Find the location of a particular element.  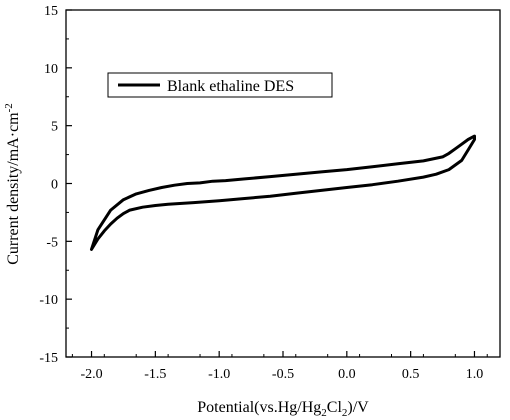

x-tick-label: -2.0 is located at coordinates (91, 374).